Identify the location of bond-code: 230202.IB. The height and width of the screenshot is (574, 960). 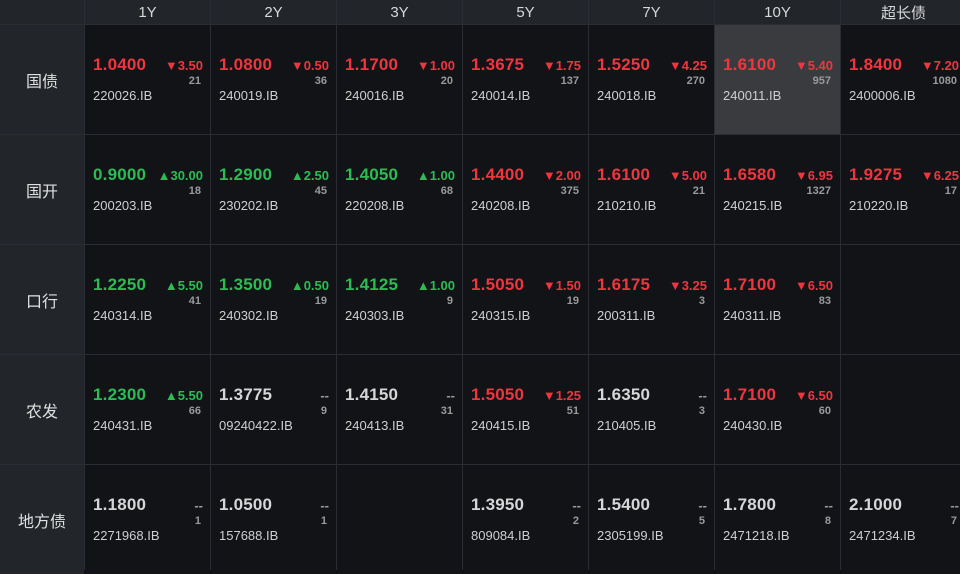
(249, 205).